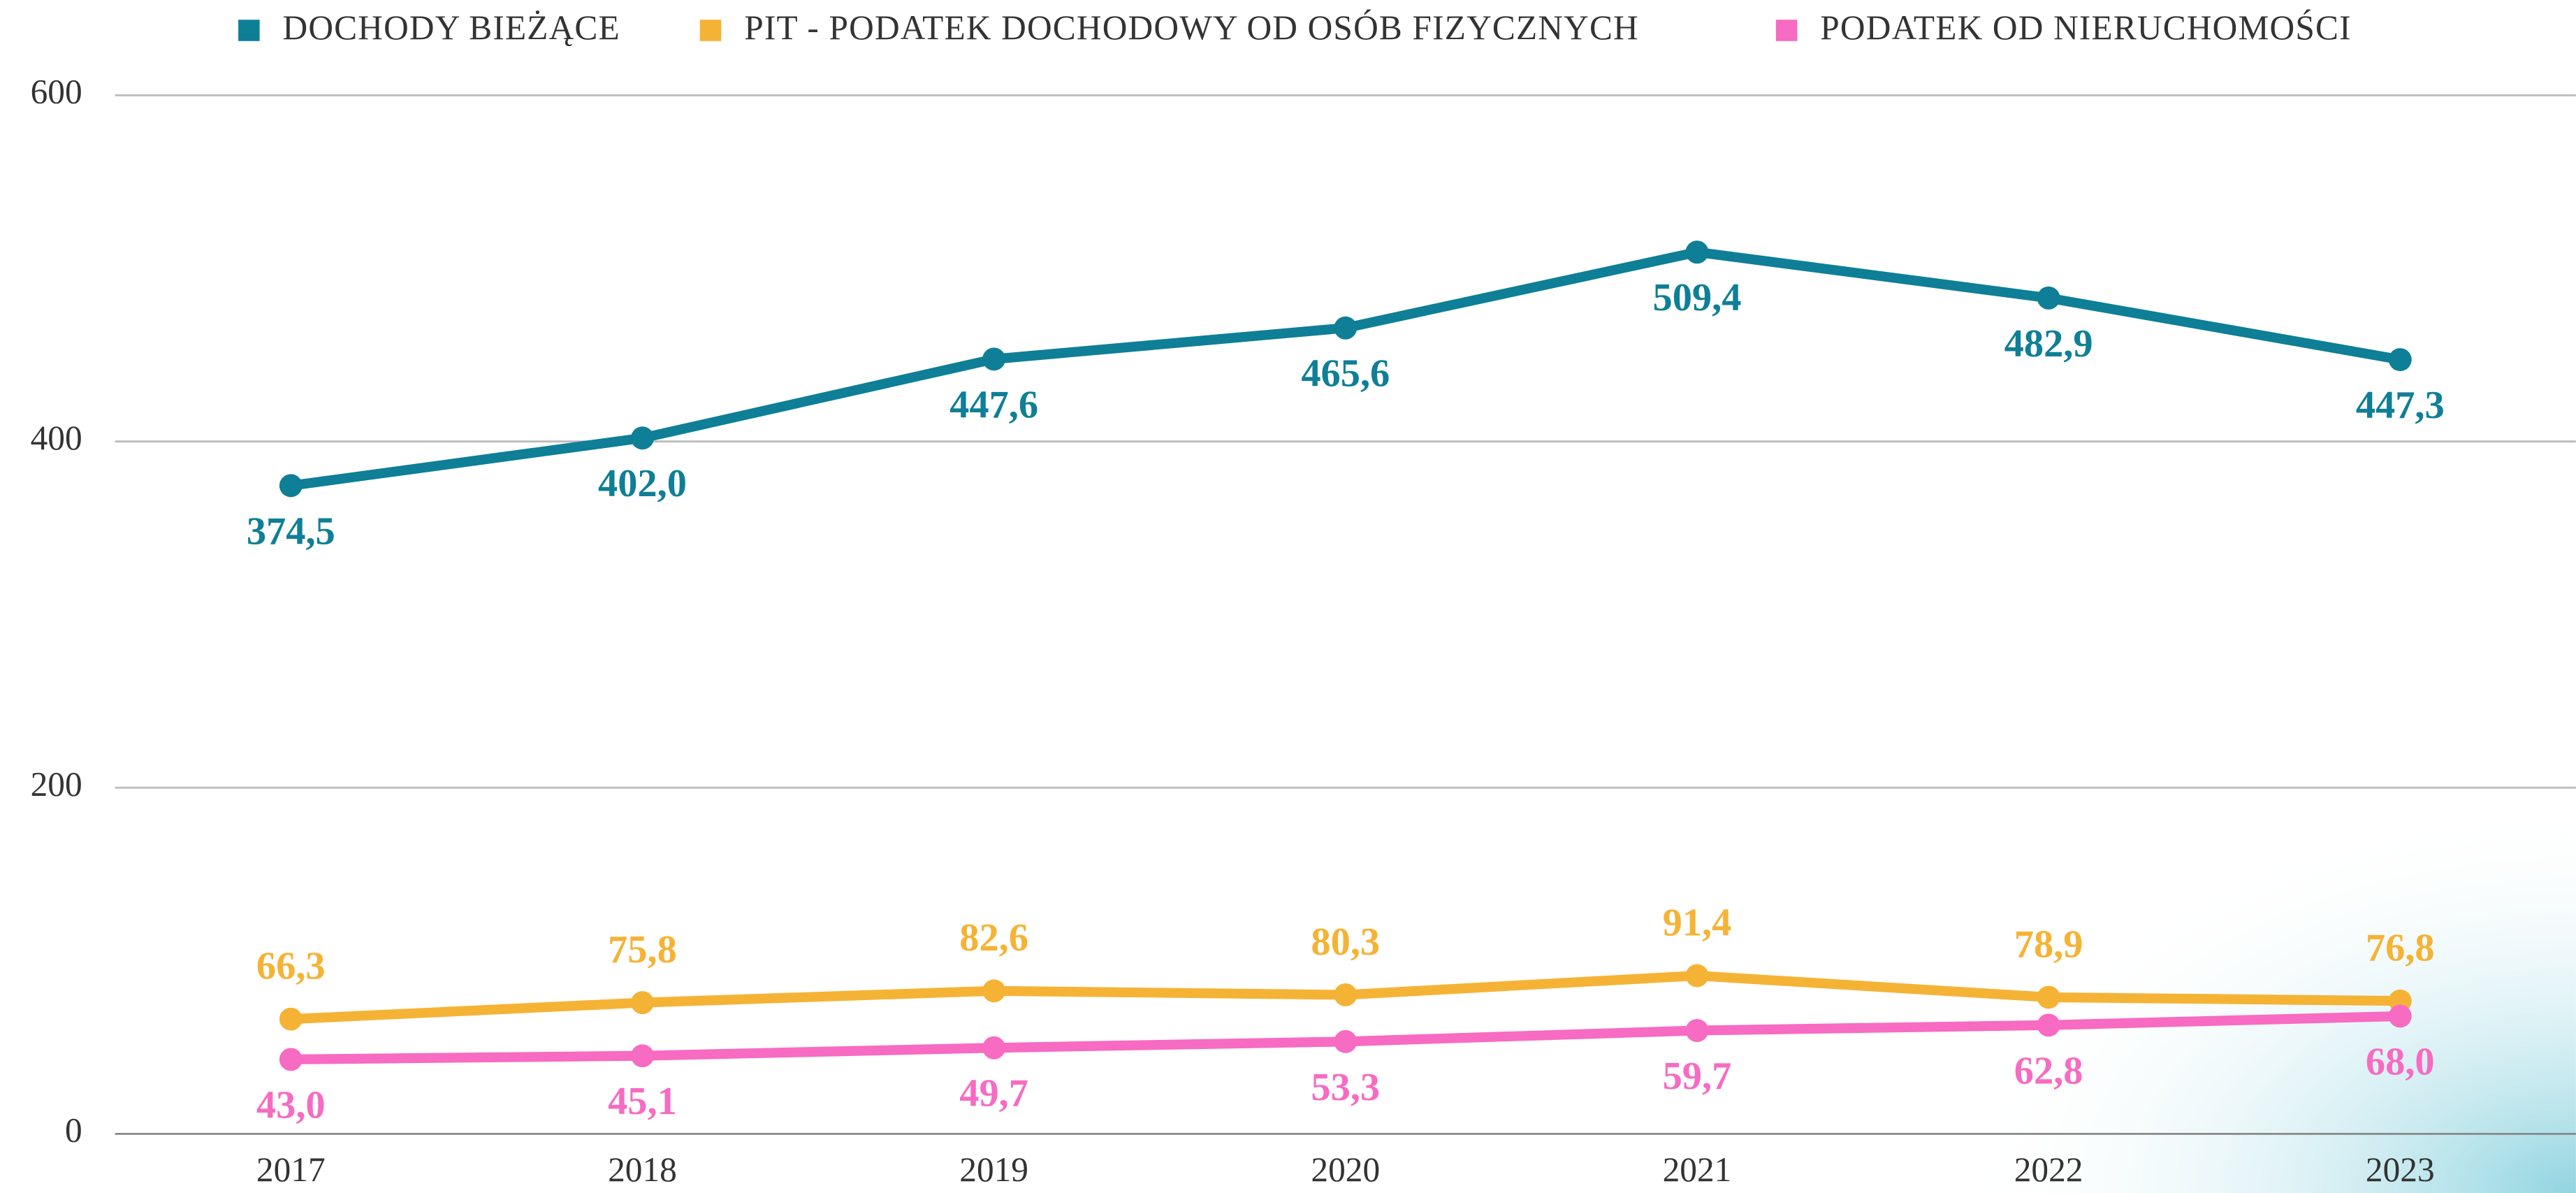 The height and width of the screenshot is (1193, 2576). I want to click on data-label: 62,8, so click(2048, 1070).